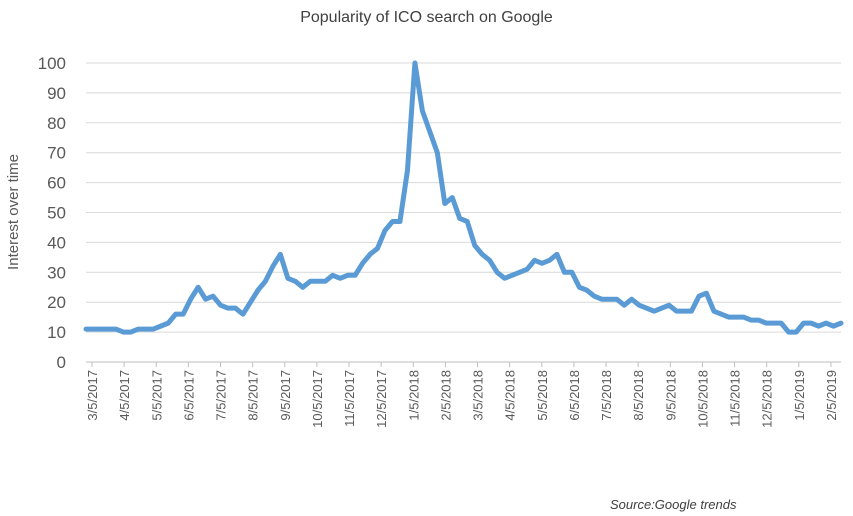 The height and width of the screenshot is (516, 853). What do you see at coordinates (574, 395) in the screenshot?
I see `x-tick-label: 6/5/2018` at bounding box center [574, 395].